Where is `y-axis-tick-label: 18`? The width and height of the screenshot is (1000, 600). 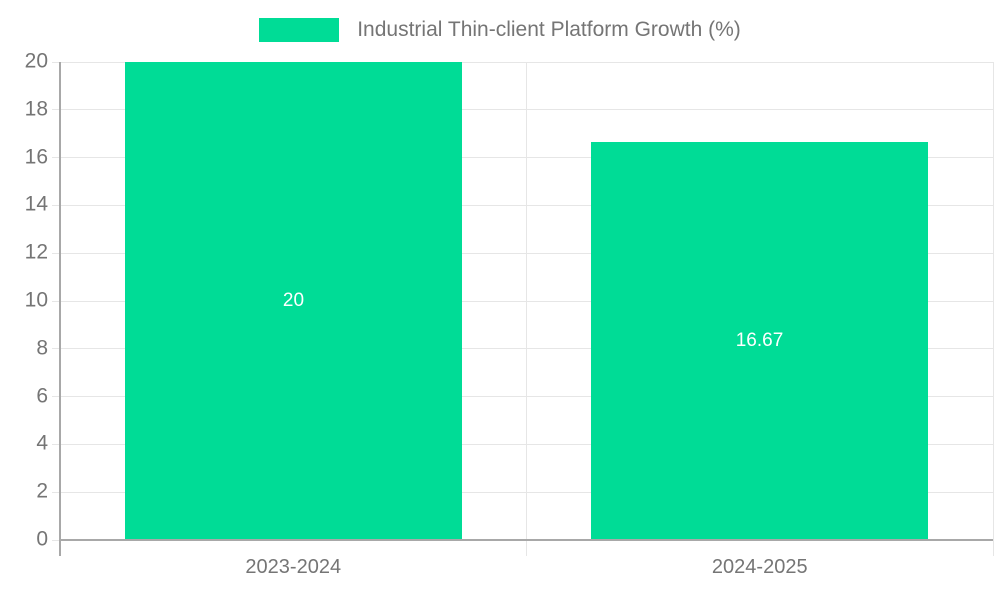 y-axis-tick-label: 18 is located at coordinates (36, 109).